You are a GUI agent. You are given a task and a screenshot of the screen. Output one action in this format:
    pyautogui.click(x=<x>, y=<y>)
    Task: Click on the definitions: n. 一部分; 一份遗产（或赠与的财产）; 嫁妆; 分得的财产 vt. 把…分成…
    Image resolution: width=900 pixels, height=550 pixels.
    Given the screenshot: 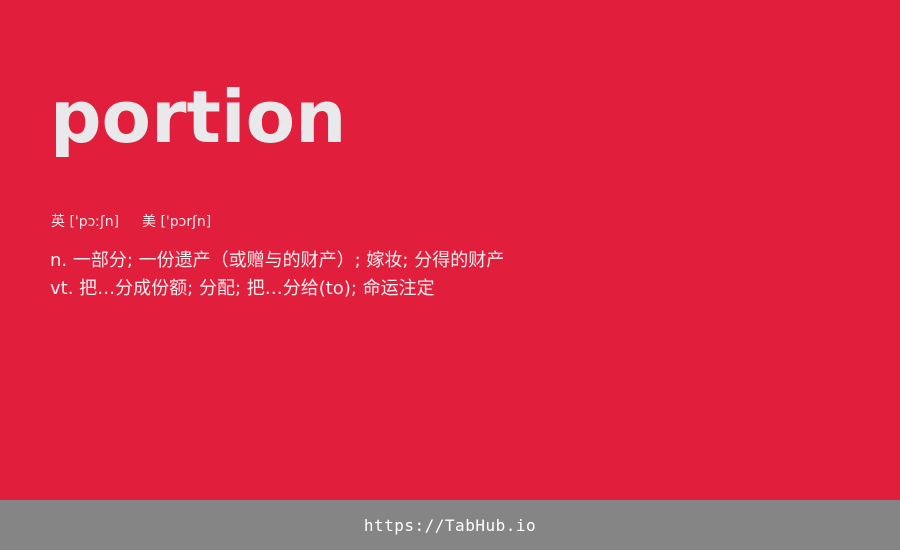 What is the action you would take?
    pyautogui.click(x=277, y=275)
    